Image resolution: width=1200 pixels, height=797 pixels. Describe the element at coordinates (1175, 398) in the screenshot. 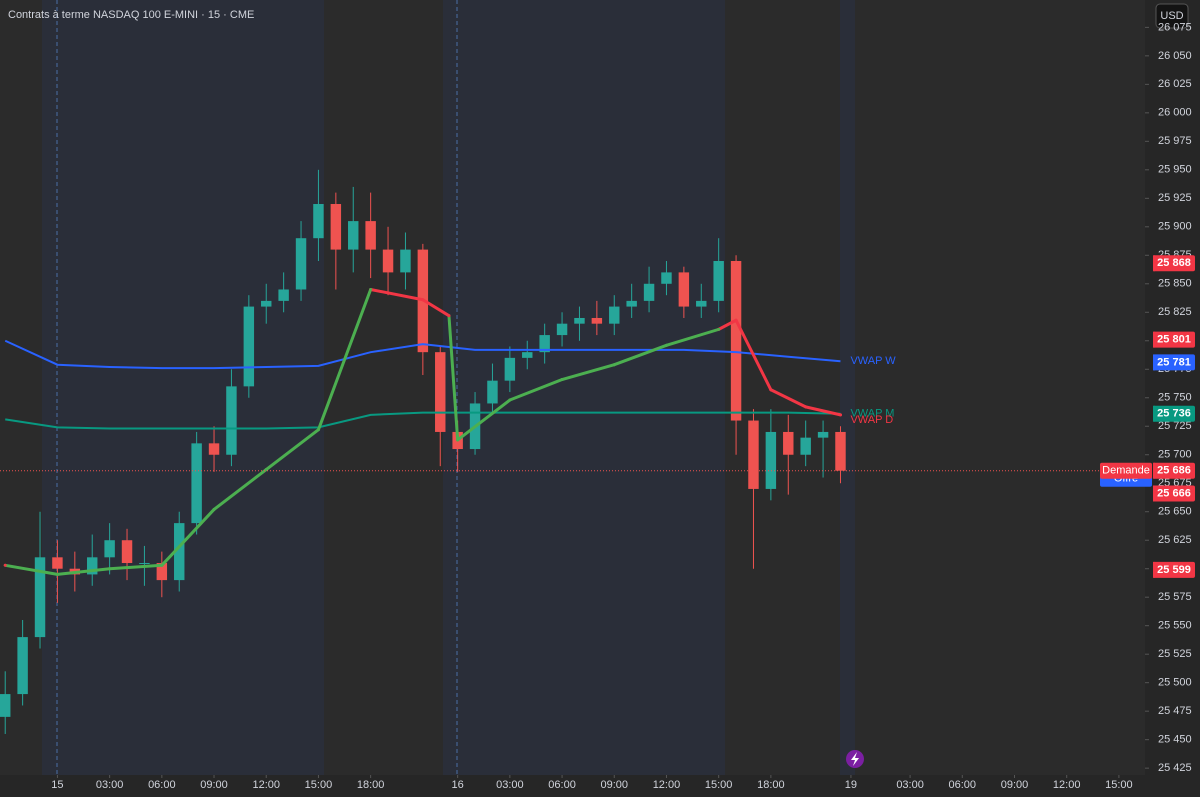

I see `y-tick-label: 25 750` at that location.